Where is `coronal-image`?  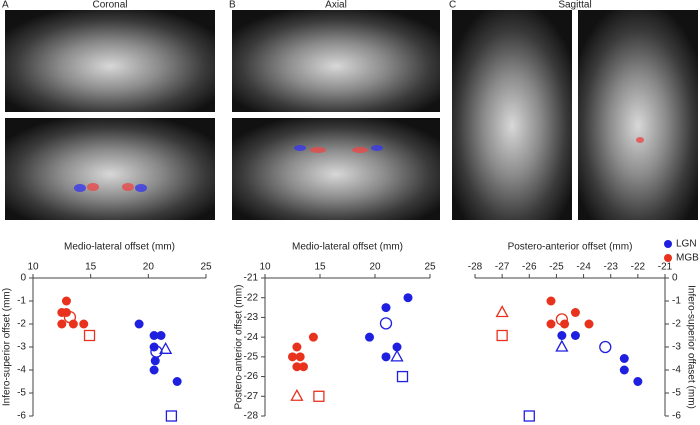 coronal-image is located at coordinates (110, 61).